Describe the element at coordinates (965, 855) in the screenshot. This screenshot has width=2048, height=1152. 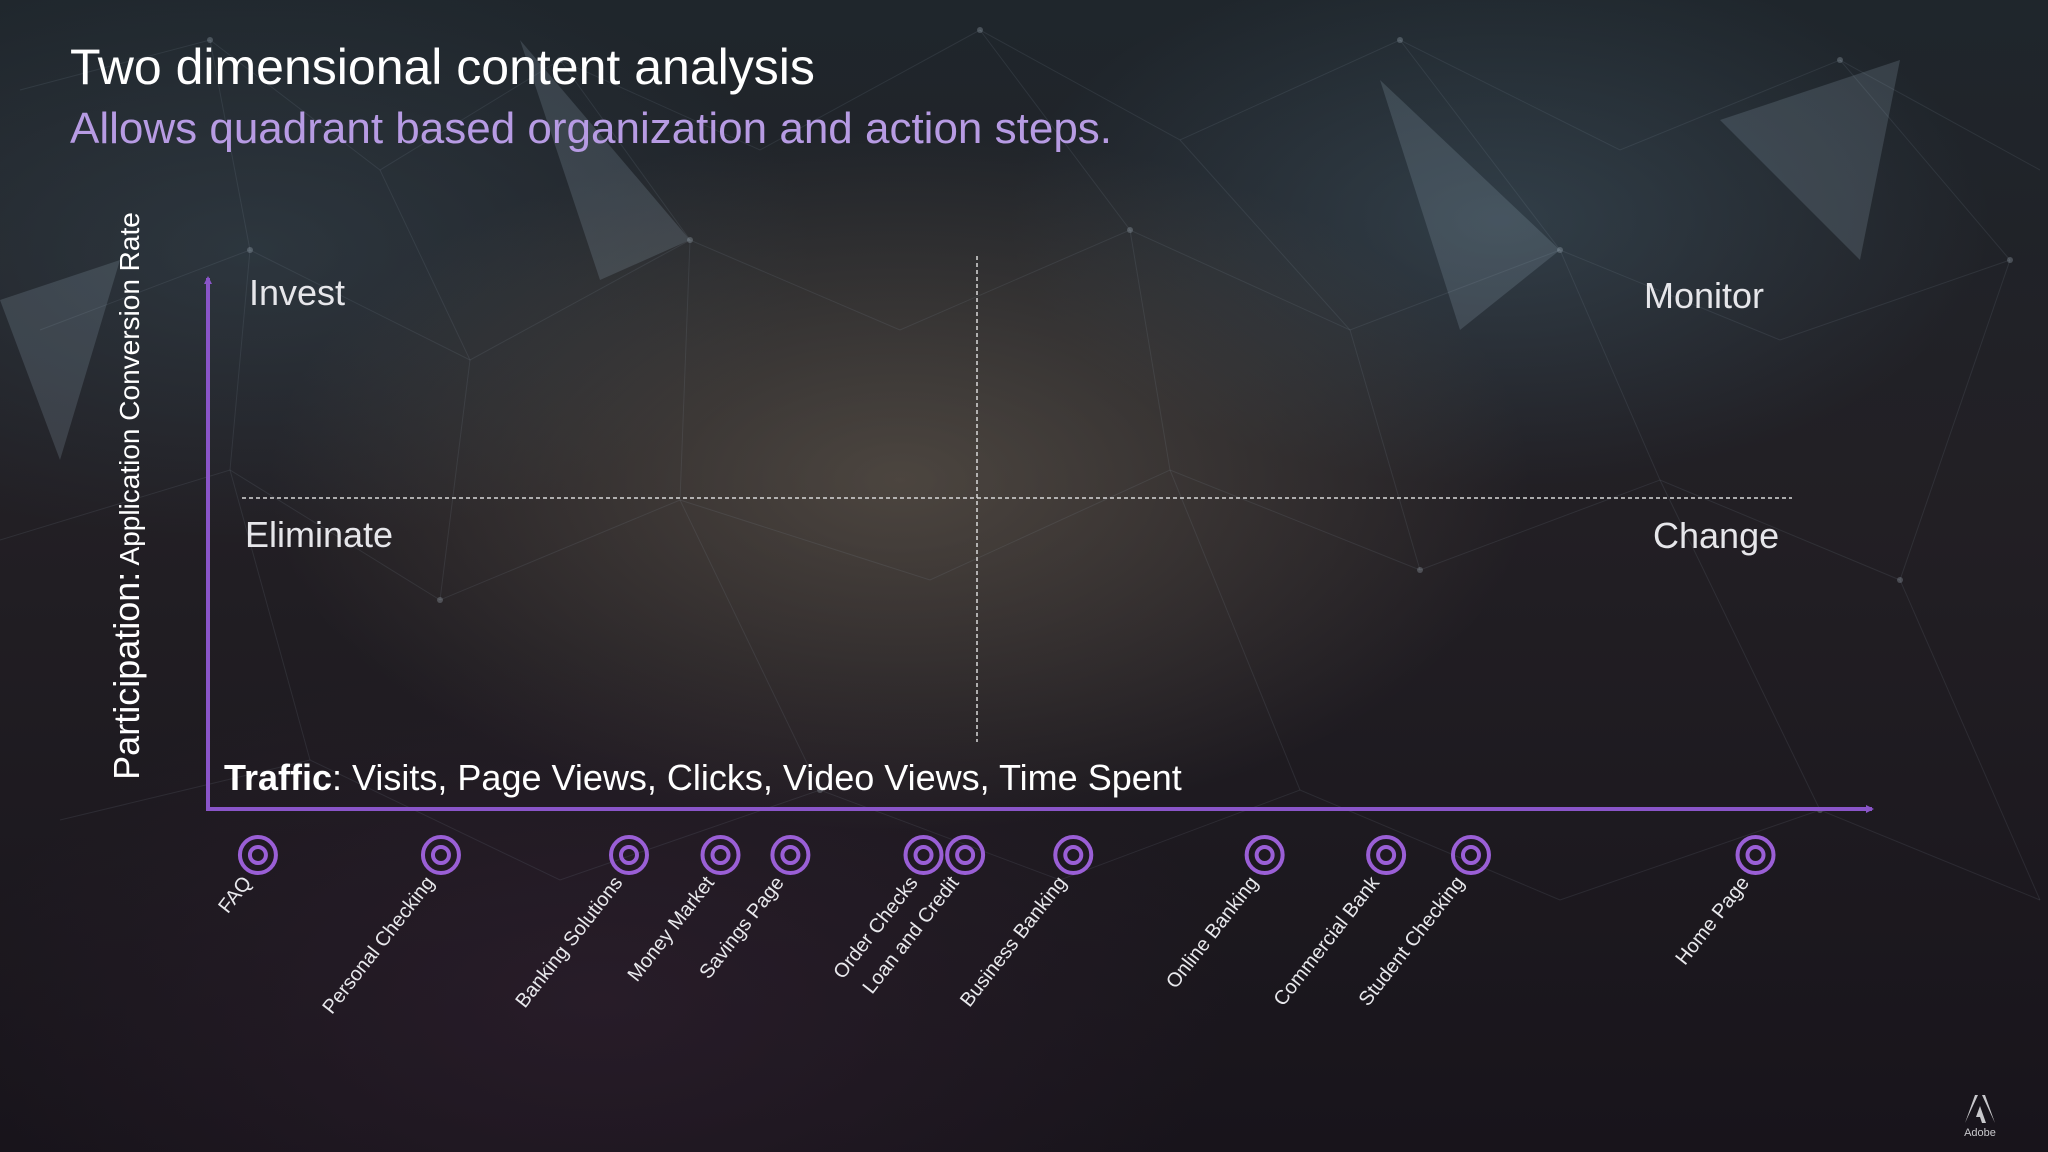
I see `data-point-loan-and-credit` at that location.